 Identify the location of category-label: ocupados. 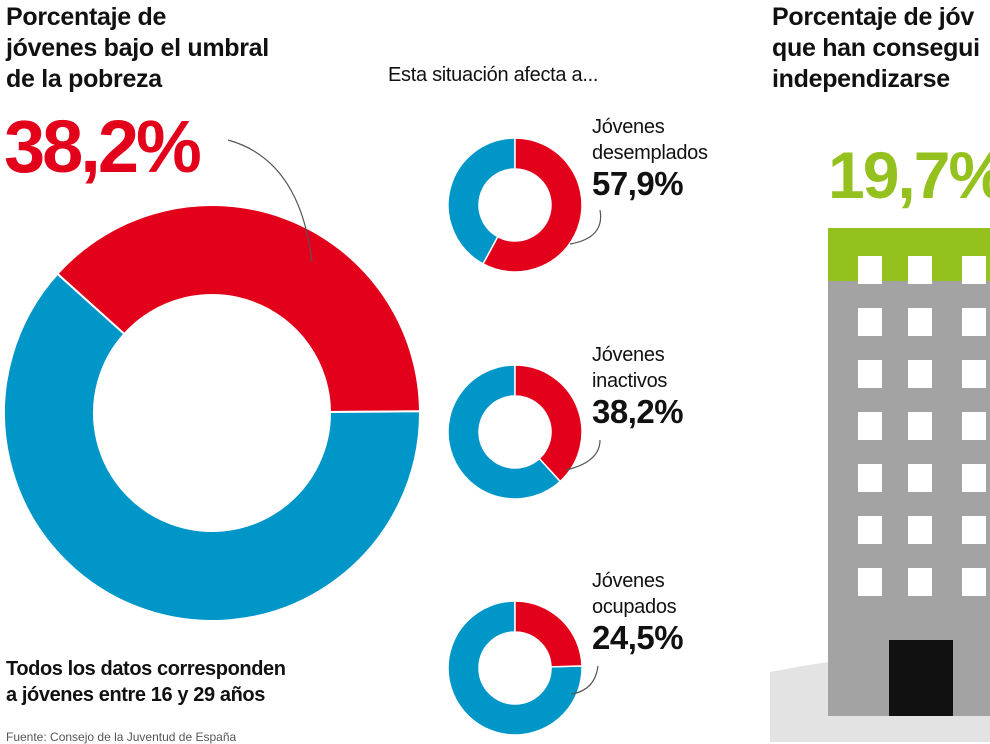
(634, 607).